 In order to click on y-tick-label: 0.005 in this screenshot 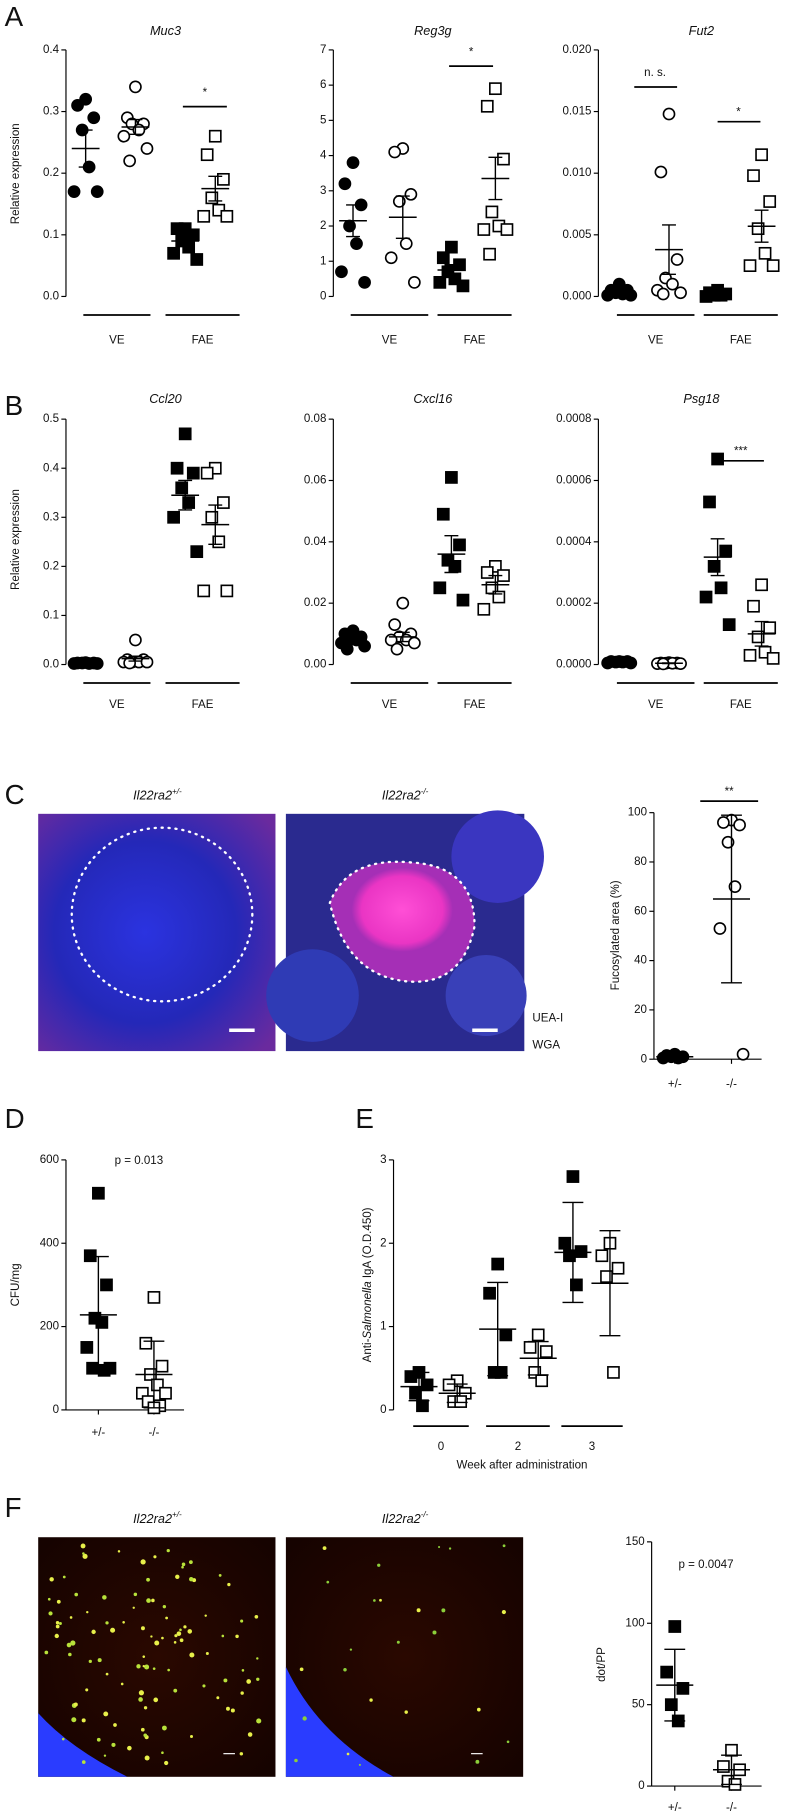, I will do `click(577, 235)`.